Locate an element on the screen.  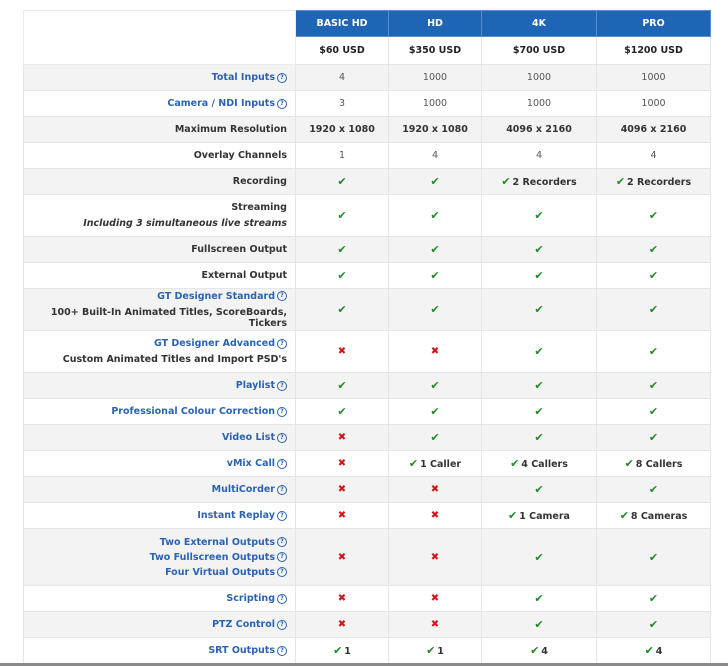
feature-row-recording: Recording ✔ ✔ ✔ 2 Recorders ✔ 2 Recorders is located at coordinates (367, 181).